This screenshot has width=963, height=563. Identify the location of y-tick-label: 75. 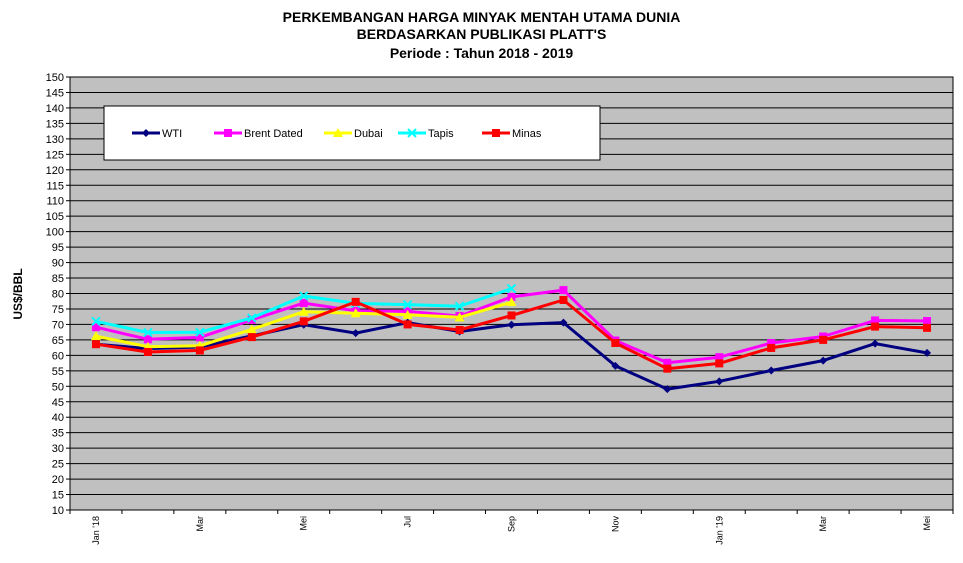
(58, 310).